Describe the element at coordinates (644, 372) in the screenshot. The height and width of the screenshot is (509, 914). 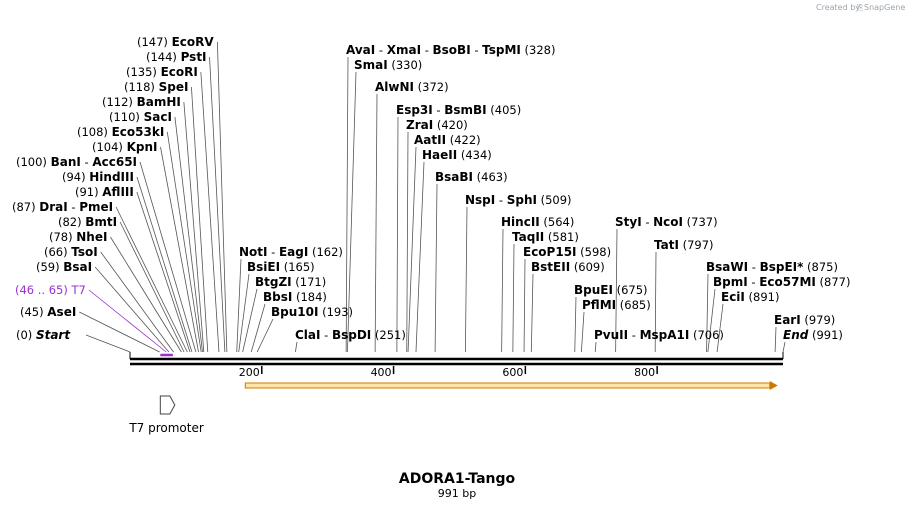
I see `tick-label: 800` at that location.